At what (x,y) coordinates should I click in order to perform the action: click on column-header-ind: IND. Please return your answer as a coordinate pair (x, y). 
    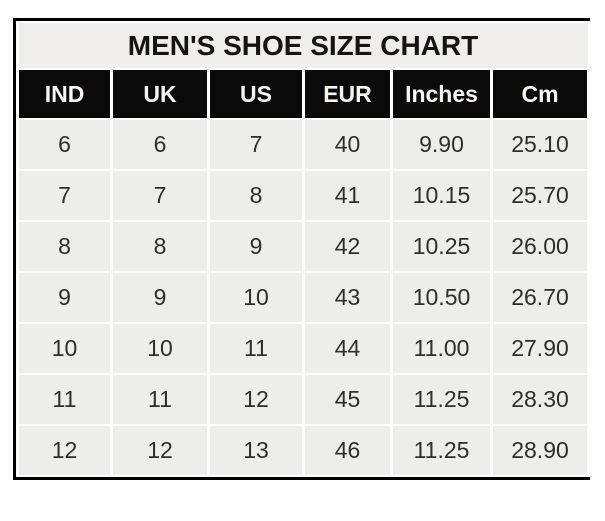
    Looking at the image, I should click on (64, 94).